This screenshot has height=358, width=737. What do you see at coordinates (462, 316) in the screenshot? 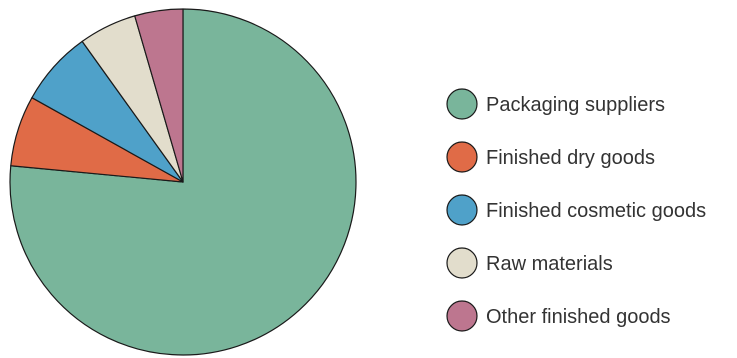
I see `legend-swatch-other-finished-goods` at bounding box center [462, 316].